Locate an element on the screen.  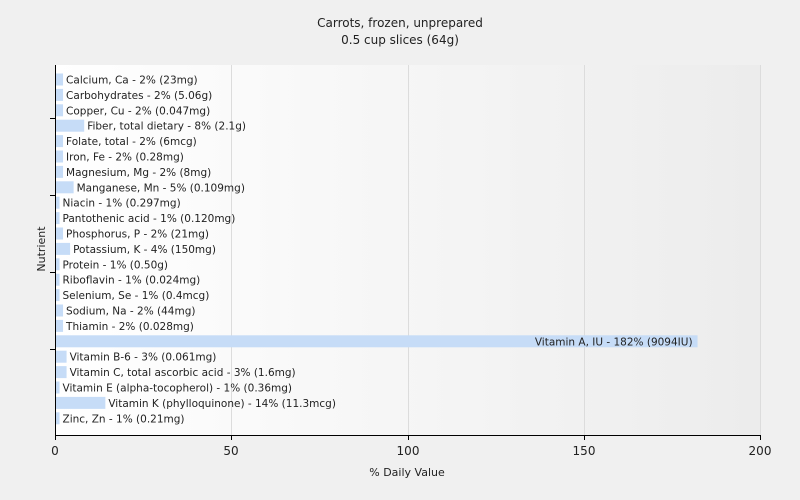
x-tick-label: 0 is located at coordinates (55, 451).